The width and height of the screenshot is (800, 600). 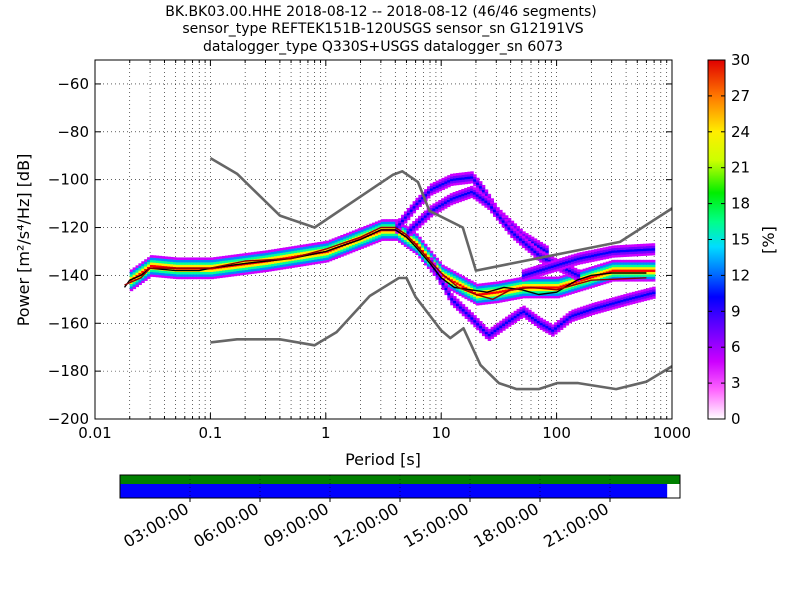 I want to click on time-tick-label: 09:00:00, so click(x=296, y=525).